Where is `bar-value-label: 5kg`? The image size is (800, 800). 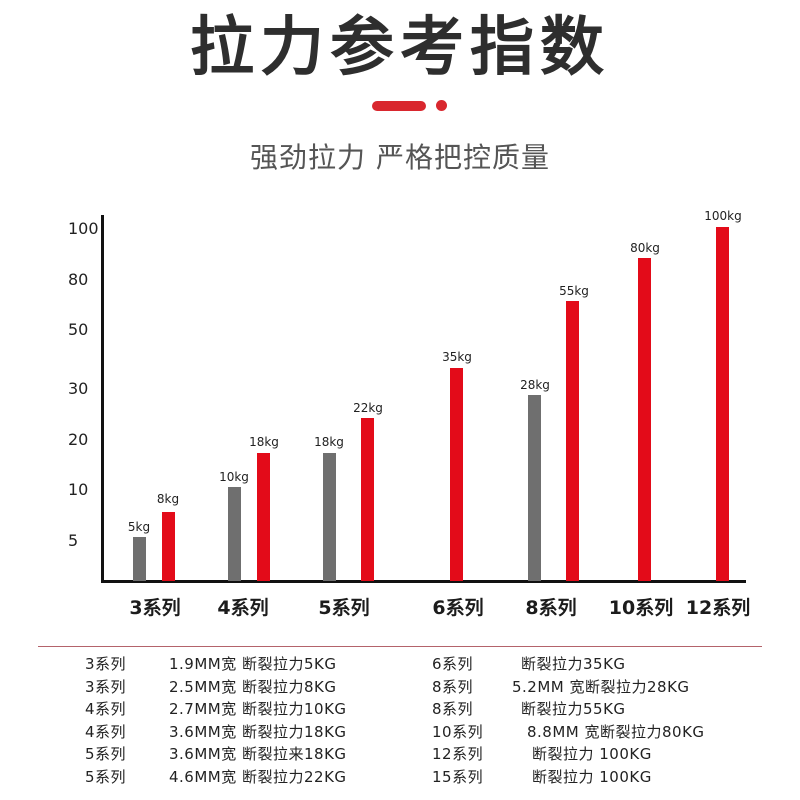 bar-value-label: 5kg is located at coordinates (139, 527).